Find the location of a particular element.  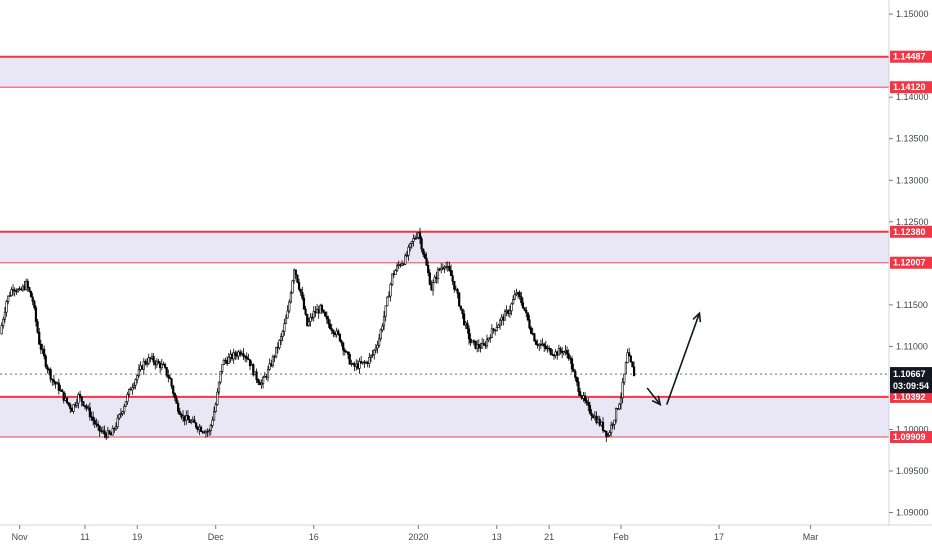

y-tick-label: 1.09000 is located at coordinates (912, 513).